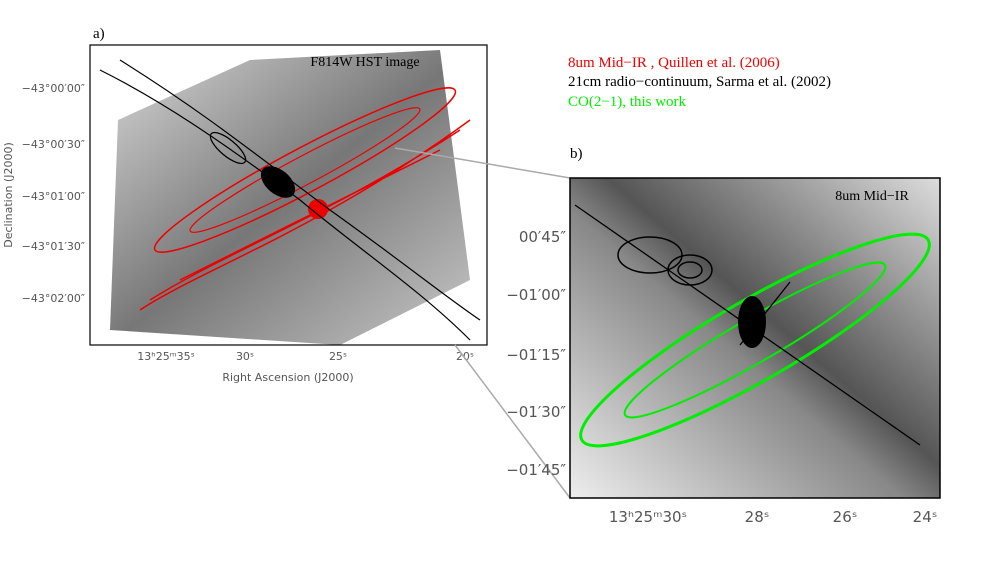 This screenshot has height=588, width=981. Describe the element at coordinates (53, 144) in the screenshot. I see `y-tick-label: −43°00′30″` at that location.